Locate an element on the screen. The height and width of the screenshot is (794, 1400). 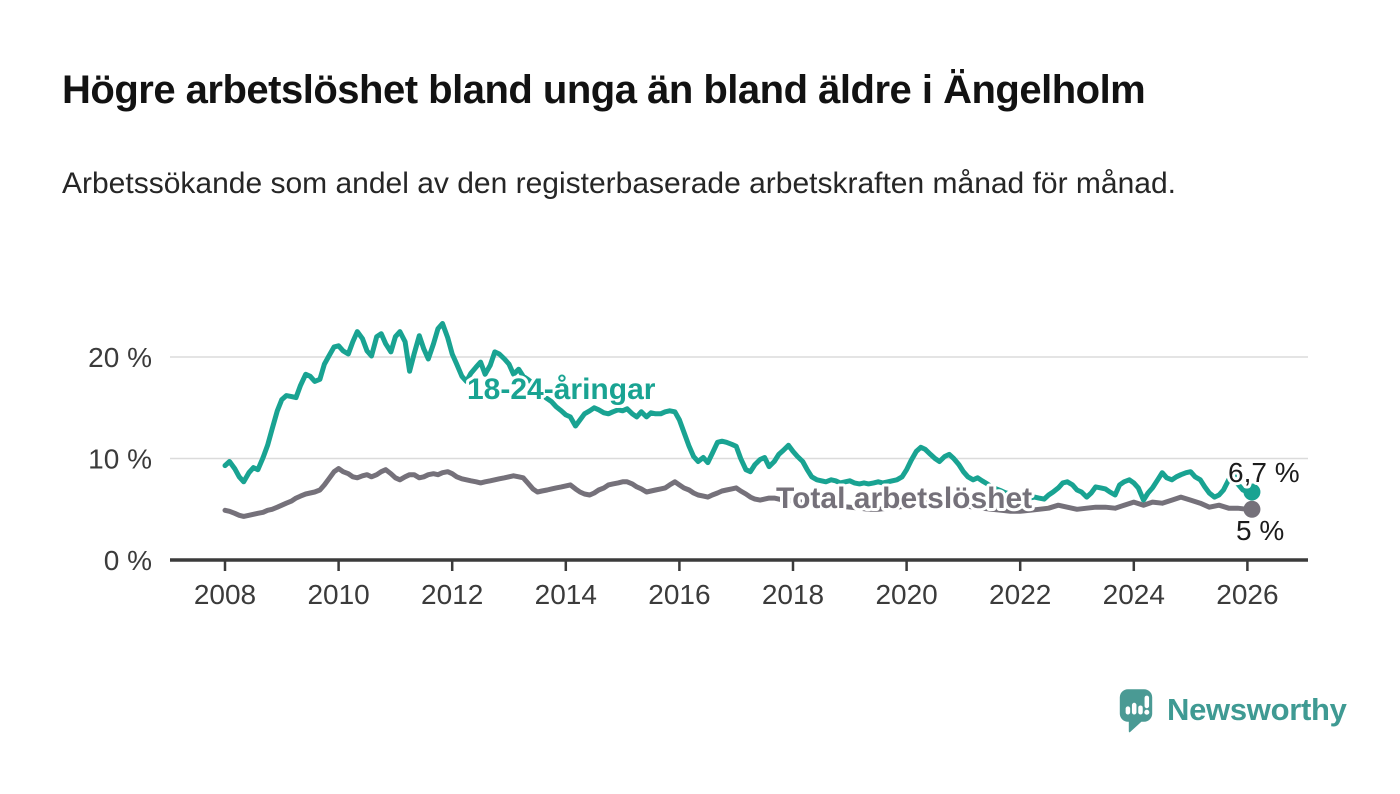
x-tick-label-2026: 2026 is located at coordinates (1247, 594).